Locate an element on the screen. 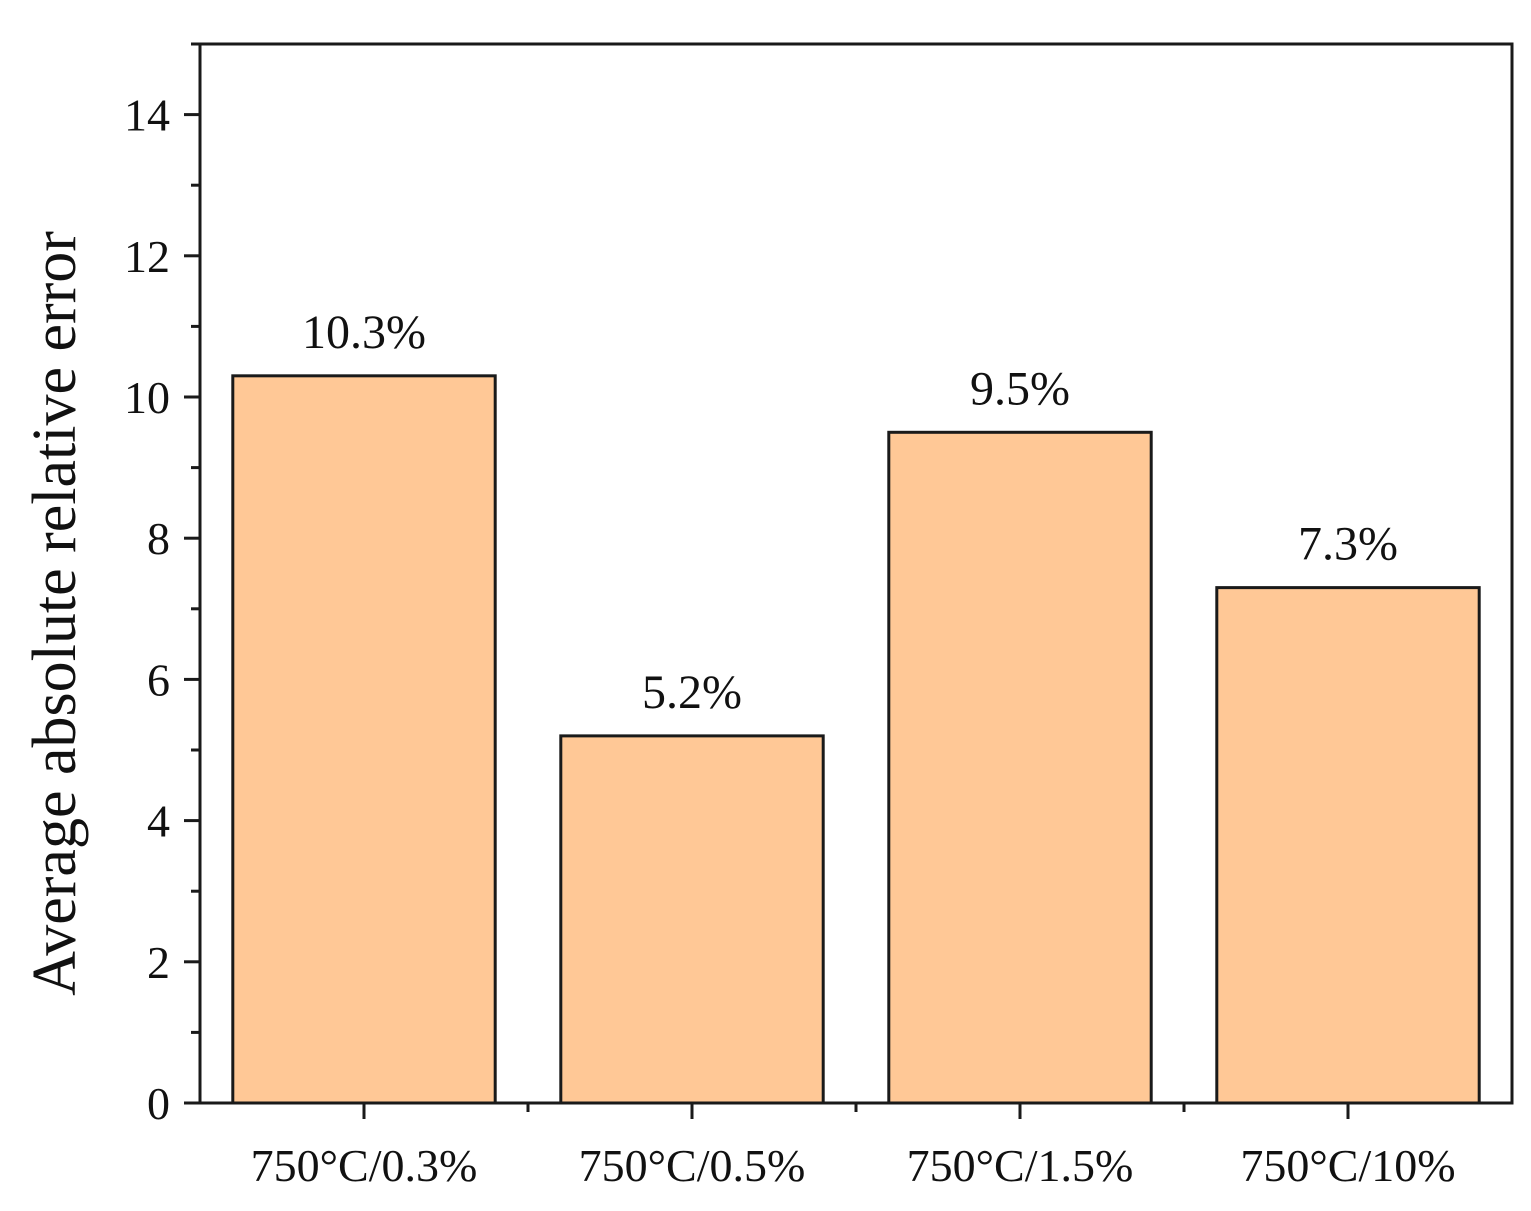 The height and width of the screenshot is (1211, 1531). y-tick-label-0: 0 is located at coordinates (158, 1103).